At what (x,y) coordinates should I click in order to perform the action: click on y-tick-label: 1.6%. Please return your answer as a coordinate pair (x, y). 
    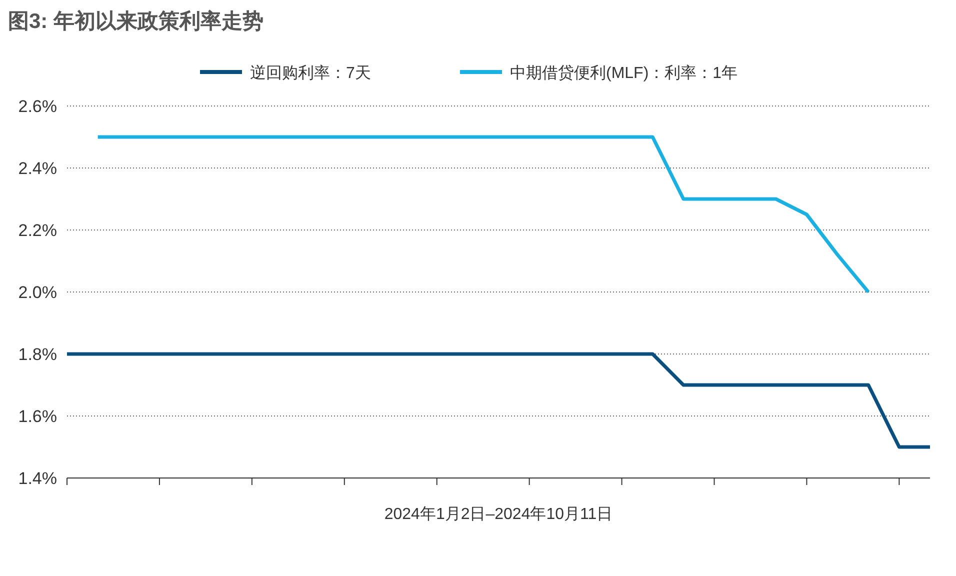
    Looking at the image, I should click on (37, 416).